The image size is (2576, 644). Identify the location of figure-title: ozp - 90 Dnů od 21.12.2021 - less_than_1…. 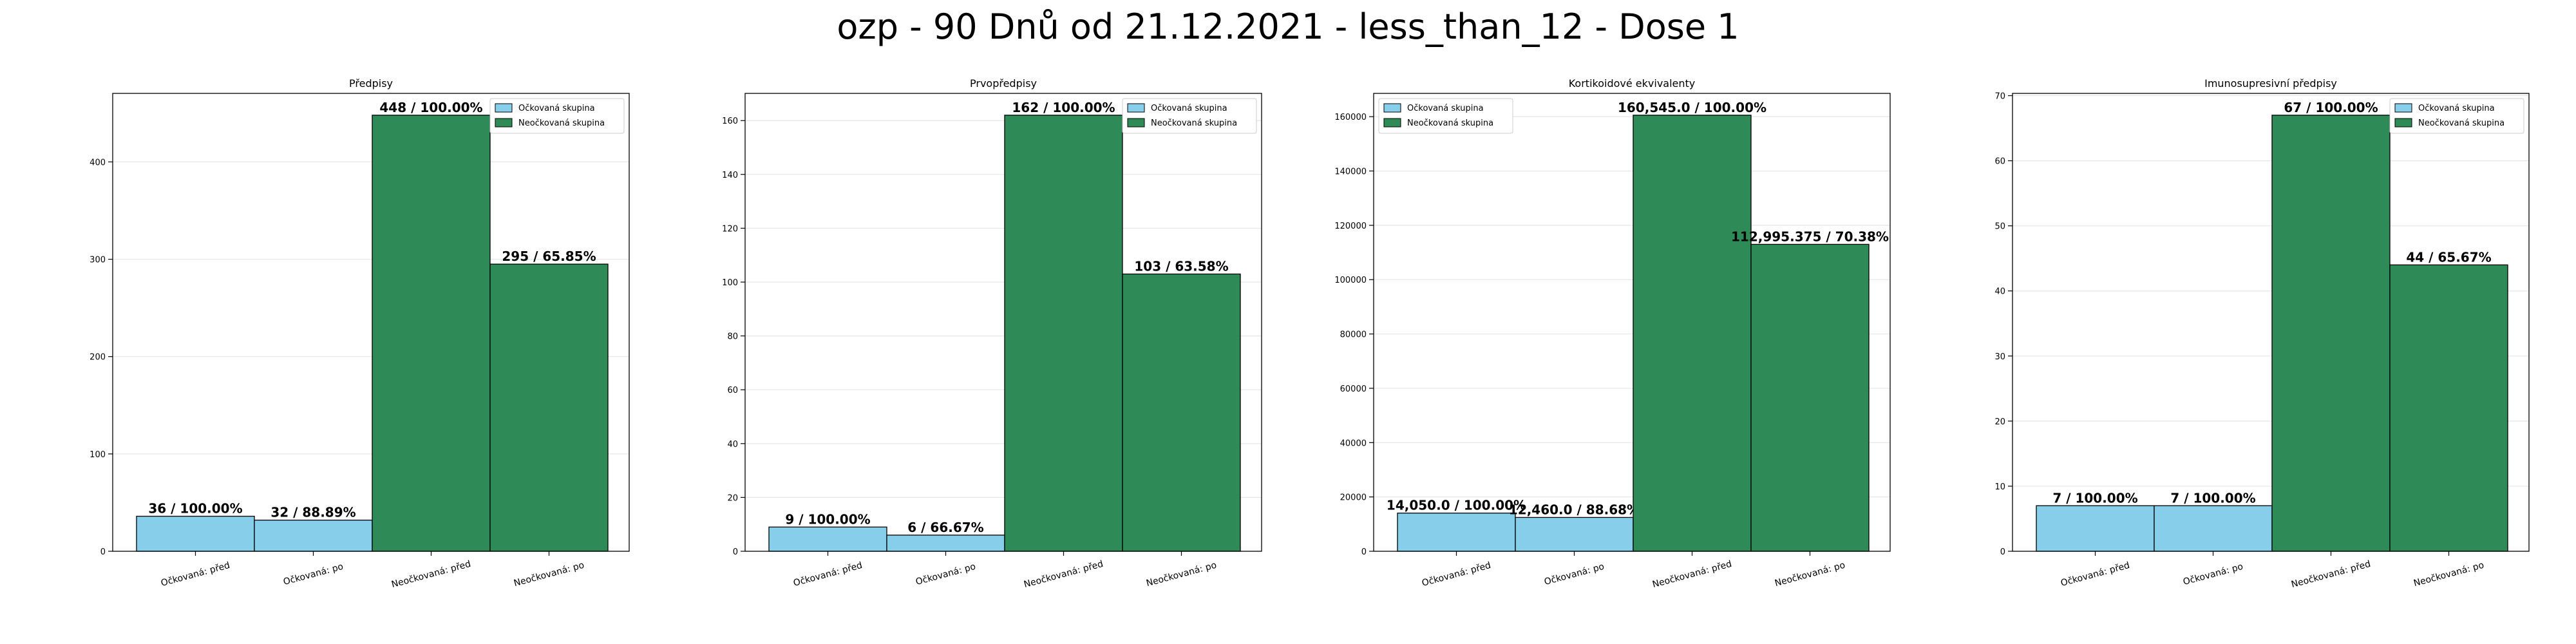
(1288, 26).